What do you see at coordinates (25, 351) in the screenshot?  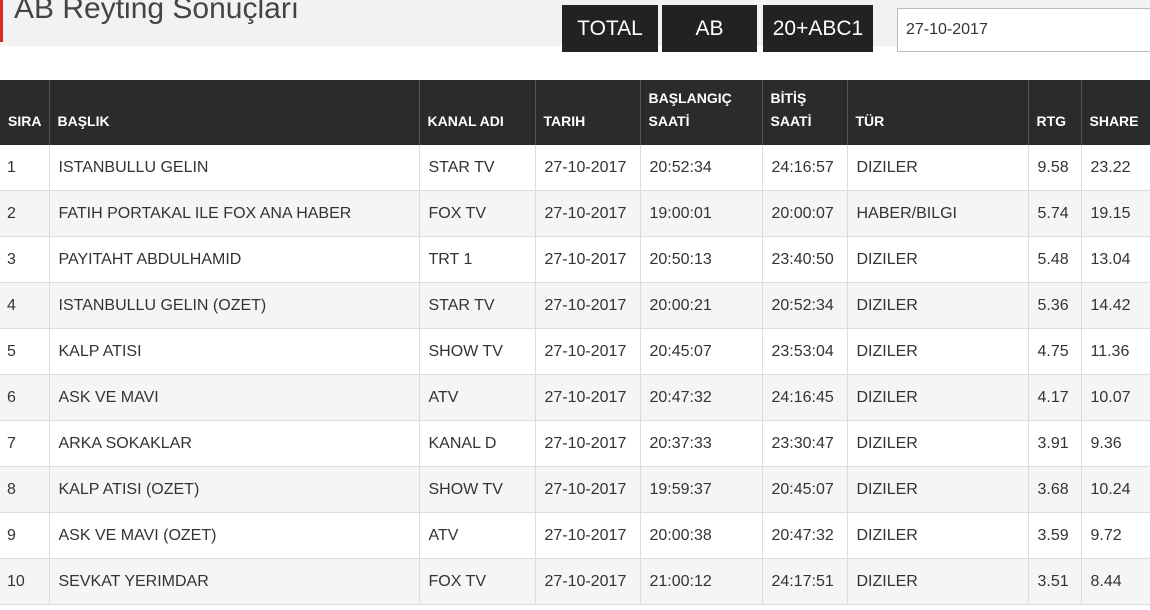 I see `table-cell: 5` at bounding box center [25, 351].